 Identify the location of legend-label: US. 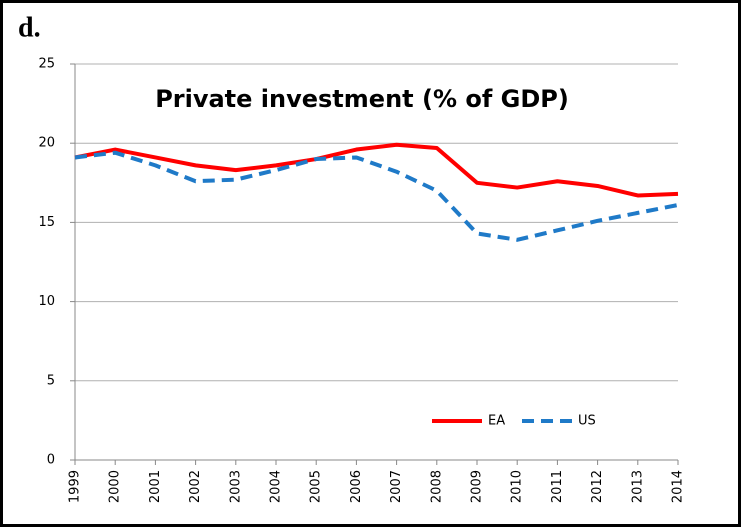
(587, 421).